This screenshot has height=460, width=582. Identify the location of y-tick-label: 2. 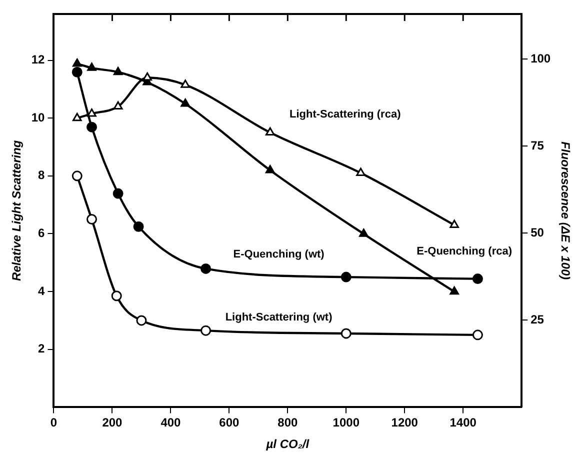
(42, 349).